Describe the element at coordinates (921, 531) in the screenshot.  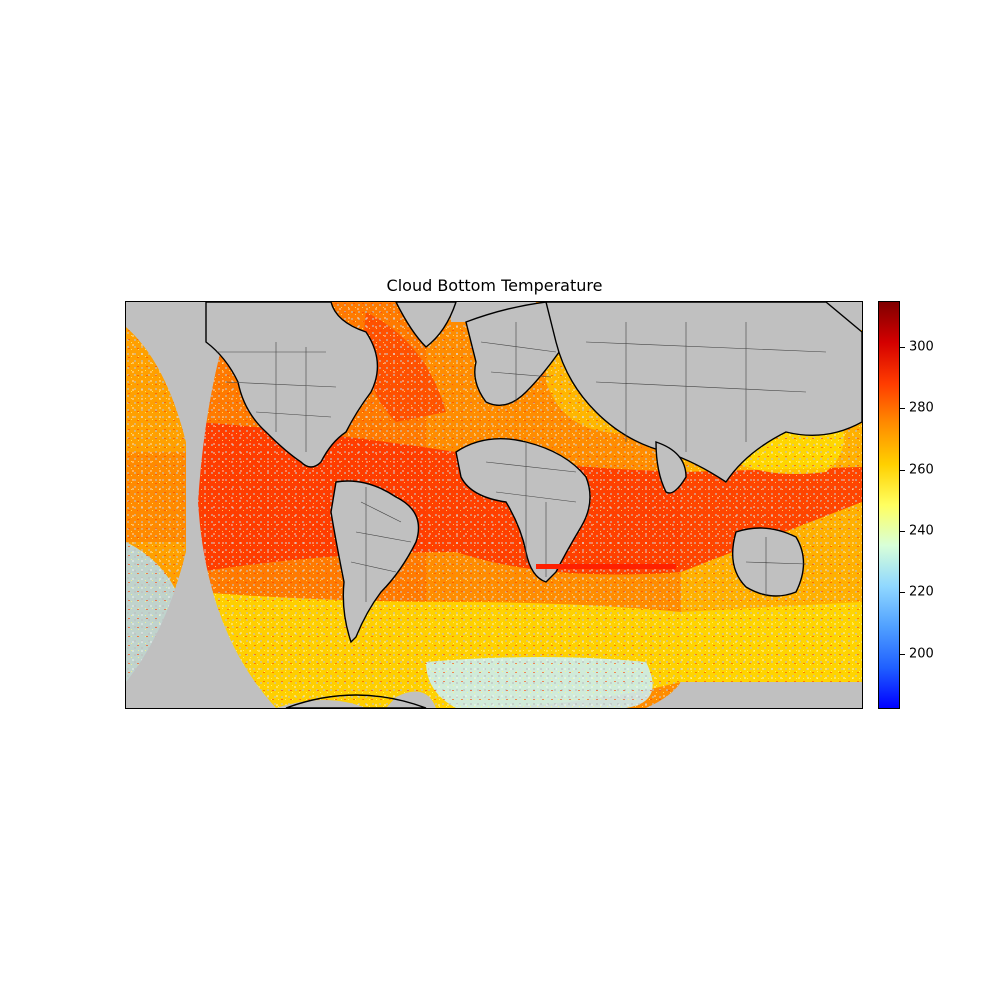
I see `colorbar-tick-label: 240` at that location.